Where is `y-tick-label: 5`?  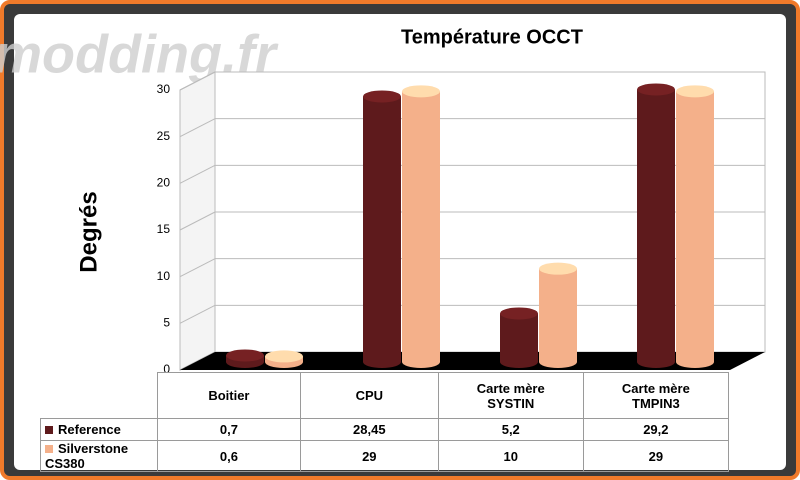
y-tick-label: 5 is located at coordinates (166, 323).